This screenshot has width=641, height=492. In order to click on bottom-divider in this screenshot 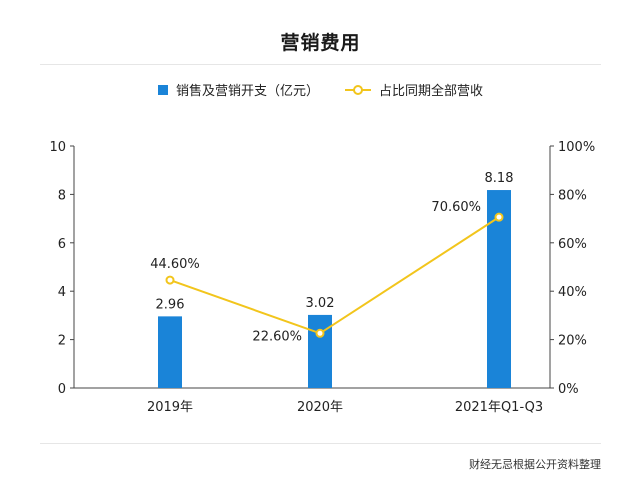, I will do `click(320, 443)`.